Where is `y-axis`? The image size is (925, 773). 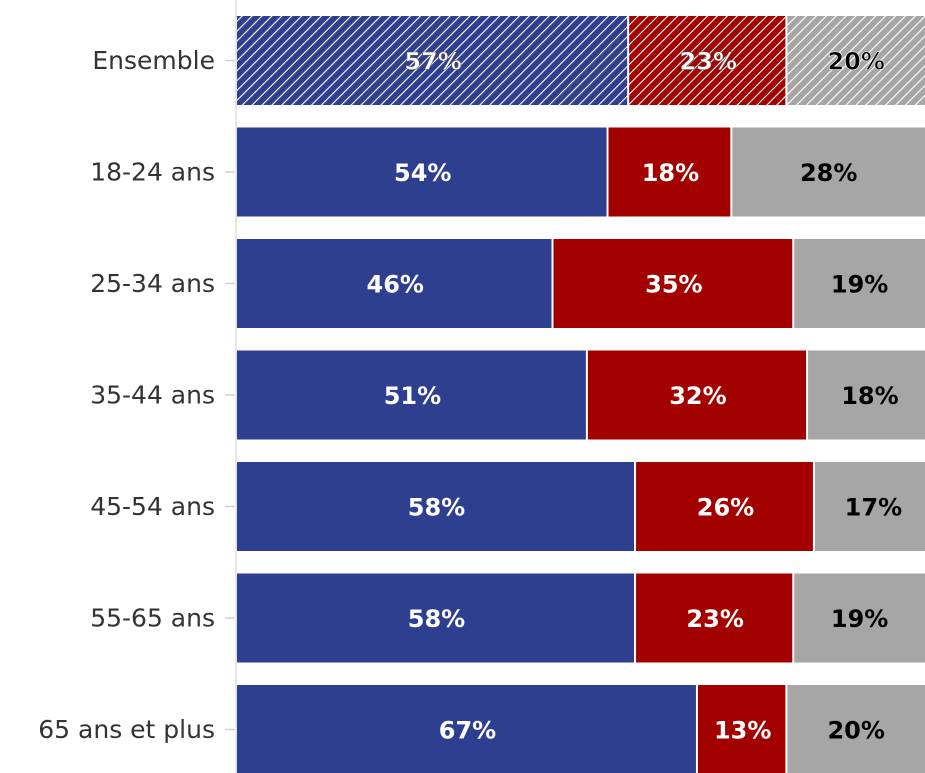 y-axis is located at coordinates (231, 386).